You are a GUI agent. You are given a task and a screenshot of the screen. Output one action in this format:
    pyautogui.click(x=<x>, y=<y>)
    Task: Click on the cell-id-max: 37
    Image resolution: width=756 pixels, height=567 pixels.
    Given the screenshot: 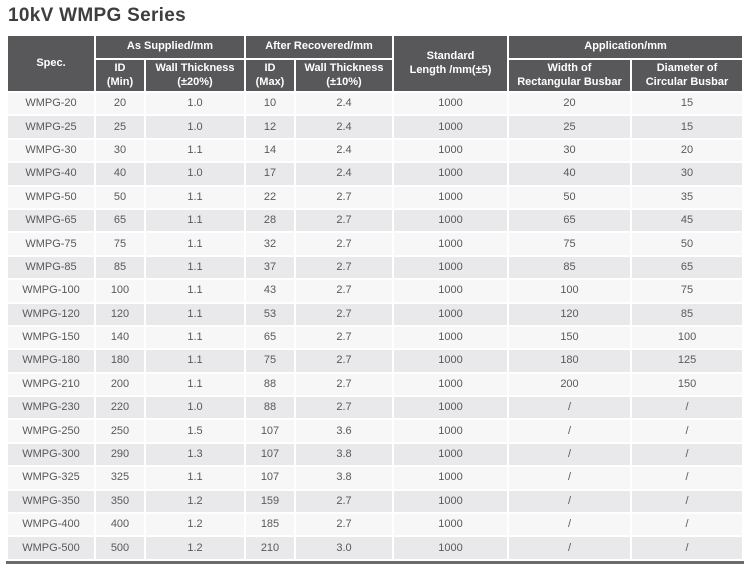 What is the action you would take?
    pyautogui.click(x=270, y=267)
    